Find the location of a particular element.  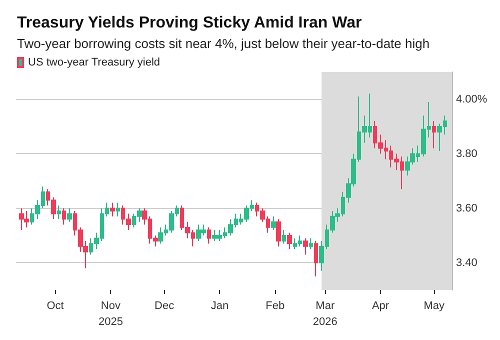

x-tick-label: Jan is located at coordinates (219, 306).